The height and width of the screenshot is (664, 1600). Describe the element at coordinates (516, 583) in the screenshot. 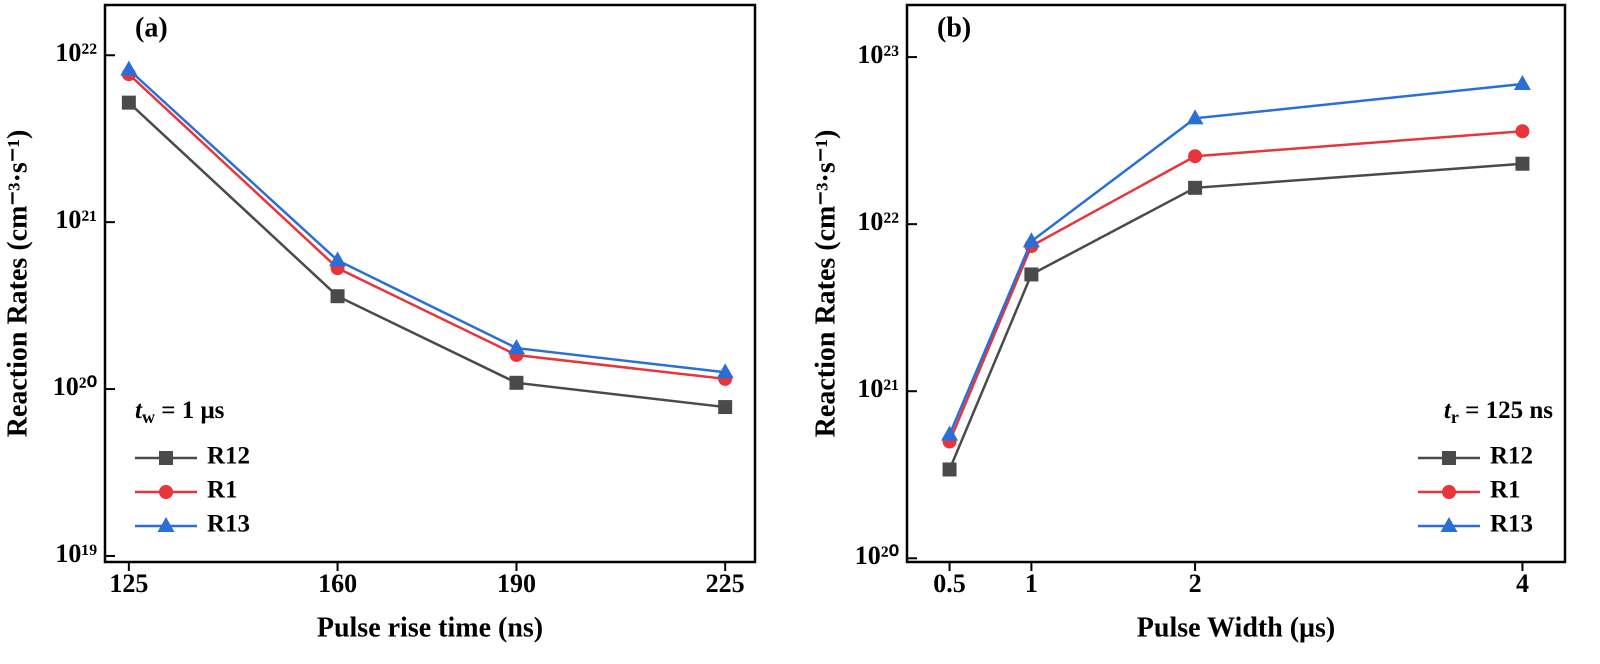

I see `x-tick-label: 190` at that location.